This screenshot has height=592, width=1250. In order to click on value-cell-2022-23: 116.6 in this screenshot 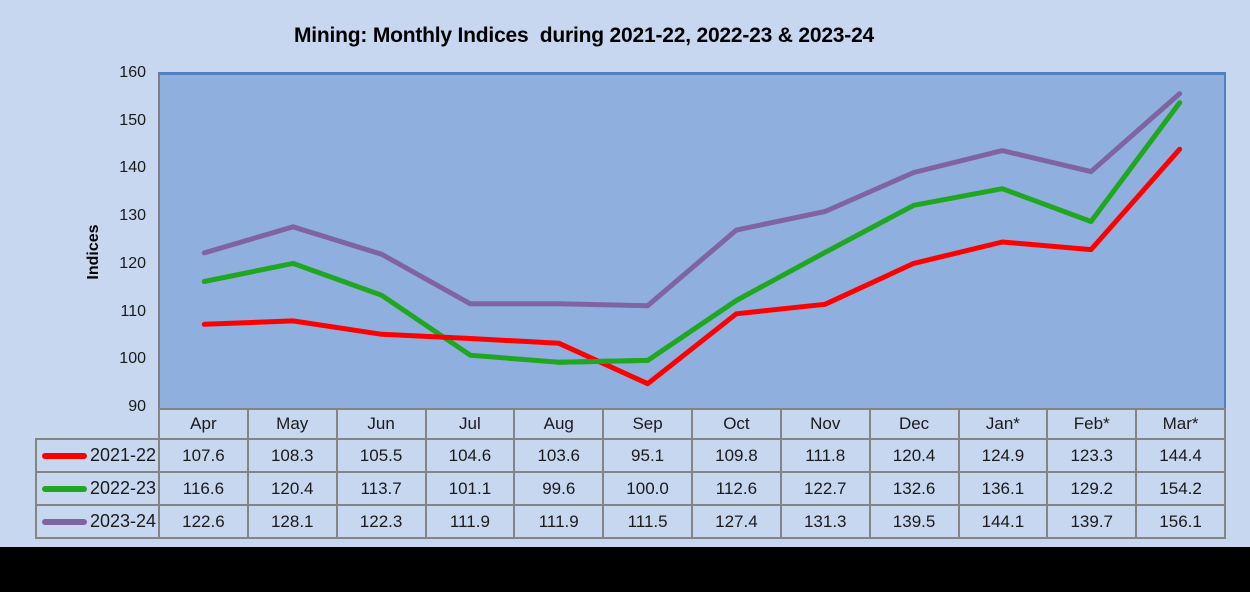, I will do `click(204, 489)`.